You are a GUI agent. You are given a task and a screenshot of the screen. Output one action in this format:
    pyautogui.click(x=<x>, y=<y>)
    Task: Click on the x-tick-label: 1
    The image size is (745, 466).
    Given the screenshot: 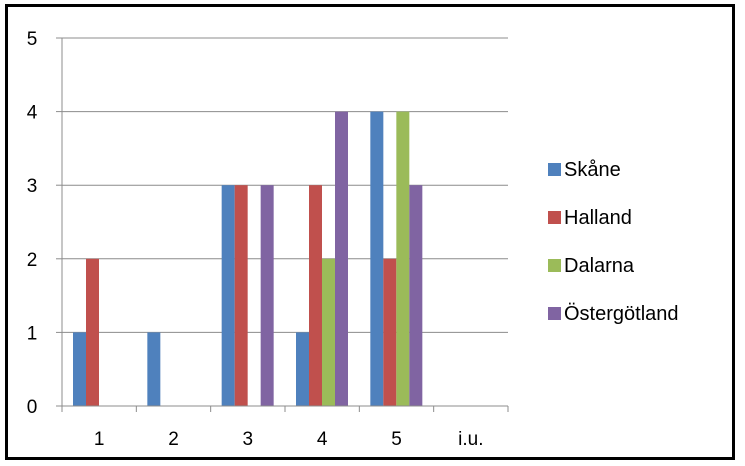 What is the action you would take?
    pyautogui.click(x=99, y=439)
    